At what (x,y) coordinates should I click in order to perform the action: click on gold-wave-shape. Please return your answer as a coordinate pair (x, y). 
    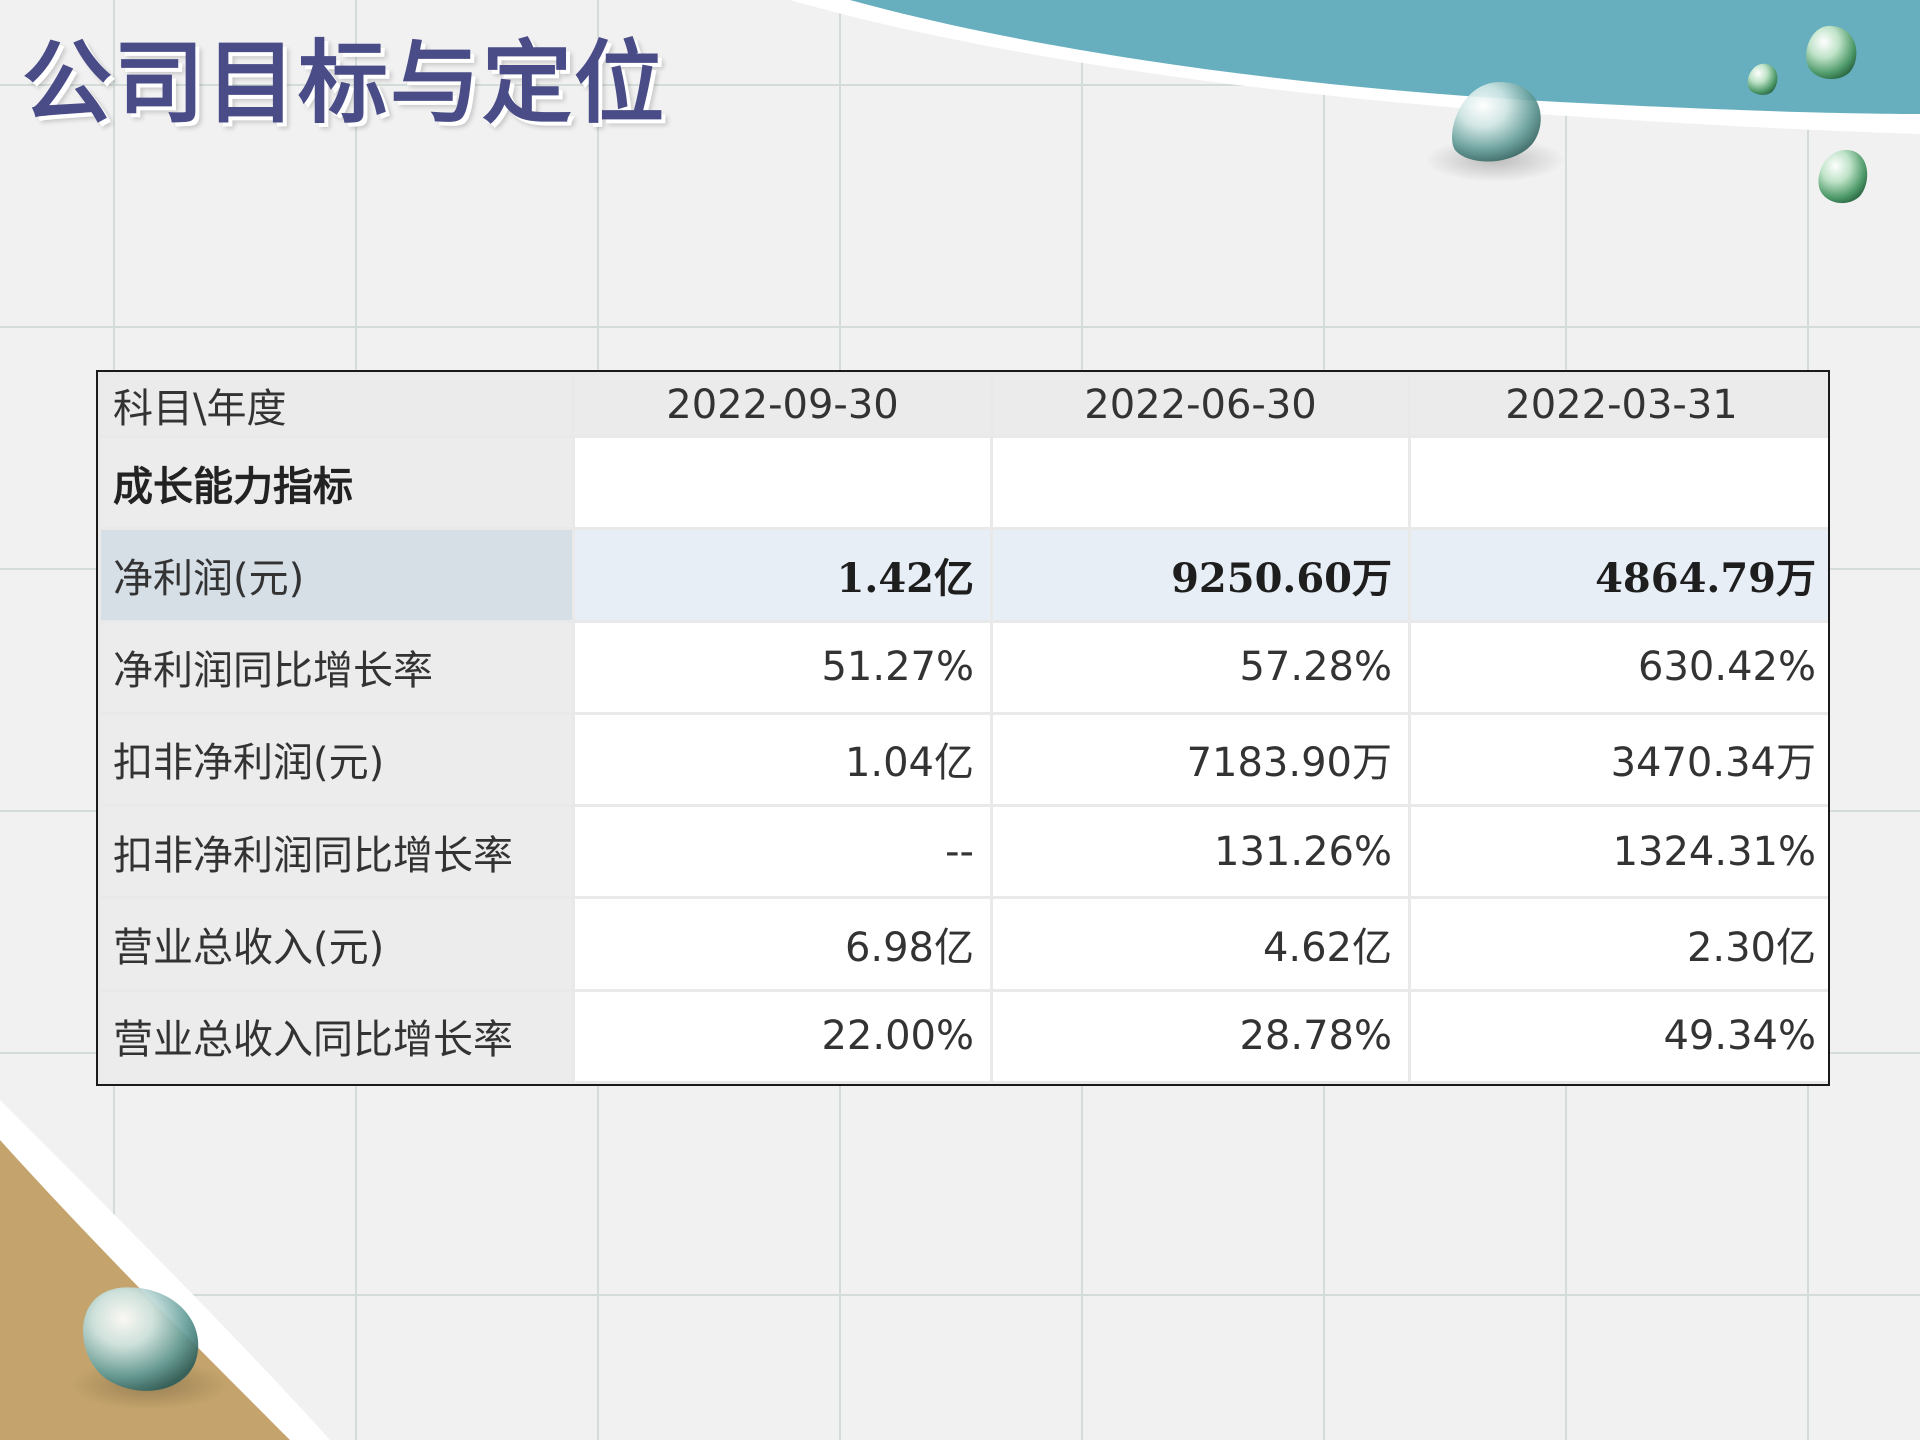
    Looking at the image, I should click on (145, 1290).